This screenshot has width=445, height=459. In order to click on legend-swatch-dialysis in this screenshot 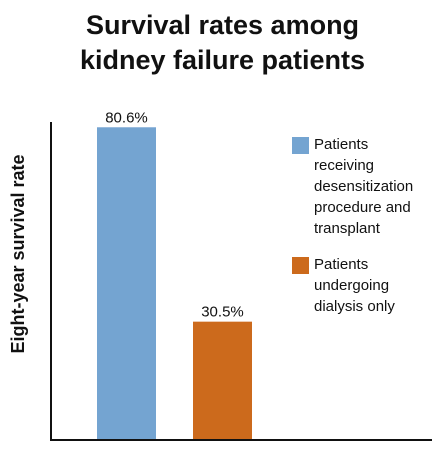, I will do `click(300, 265)`.